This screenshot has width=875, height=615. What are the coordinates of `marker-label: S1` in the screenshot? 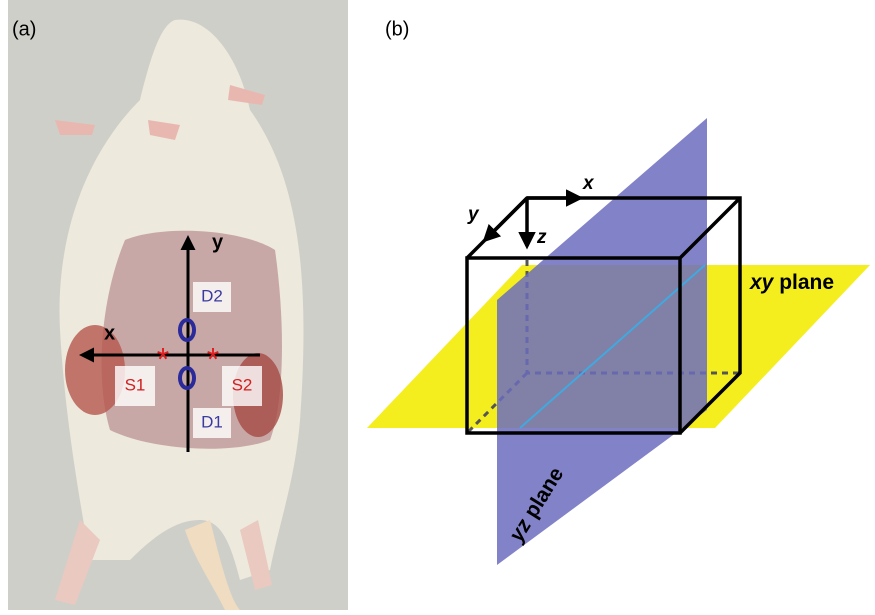 It's located at (135, 384).